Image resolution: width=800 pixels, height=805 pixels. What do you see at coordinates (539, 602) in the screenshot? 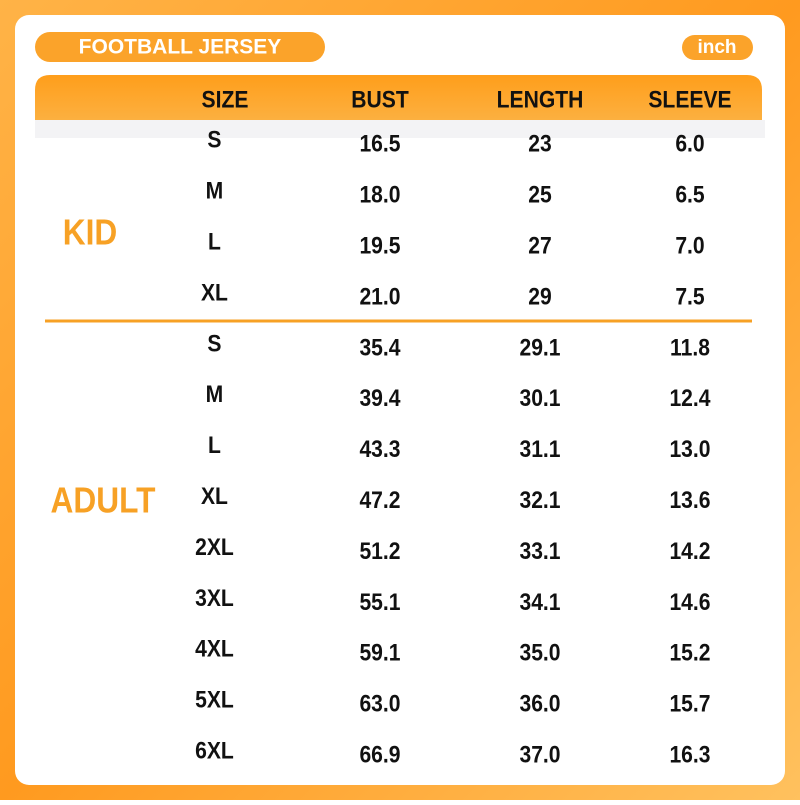
I see `value-cell: 34.1` at bounding box center [539, 602].